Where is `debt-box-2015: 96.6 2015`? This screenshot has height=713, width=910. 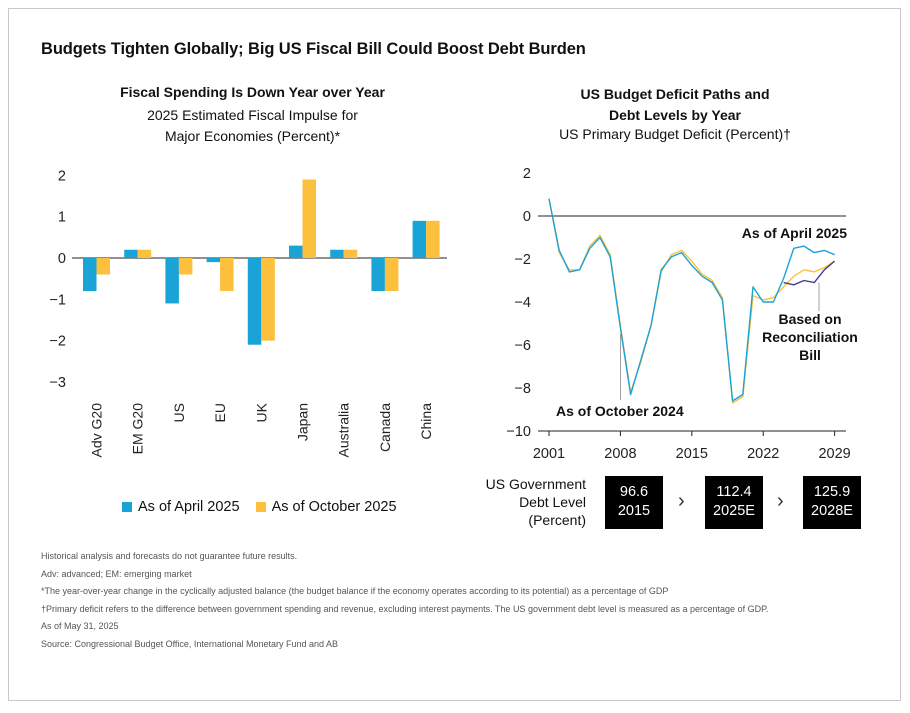
debt-box-2015: 96.6 2015 is located at coordinates (634, 502).